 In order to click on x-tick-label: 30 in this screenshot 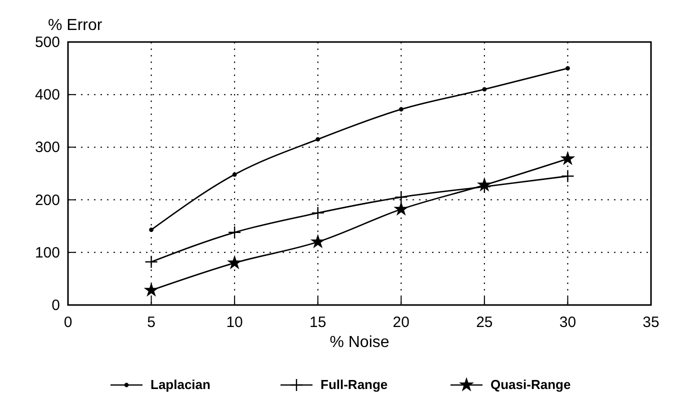, I will do `click(567, 322)`.